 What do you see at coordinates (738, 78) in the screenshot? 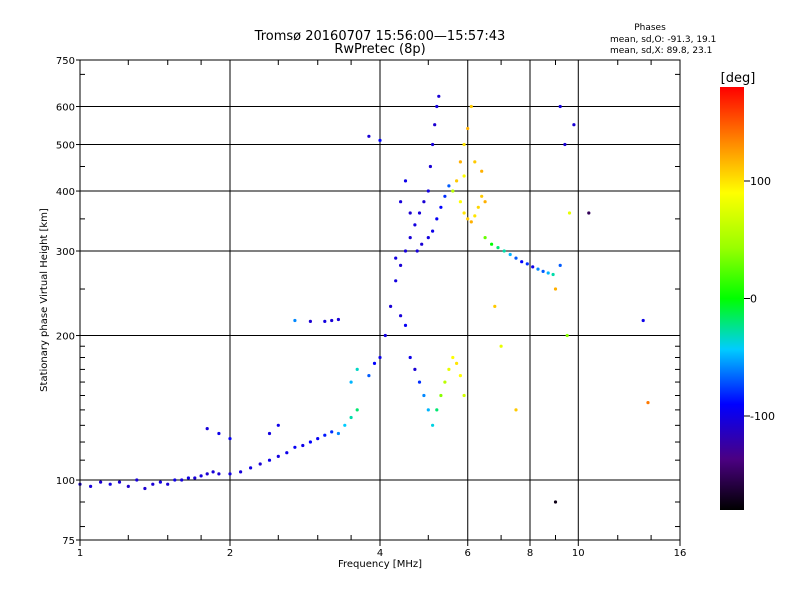
I see `colorbar-label: [deg]` at bounding box center [738, 78].